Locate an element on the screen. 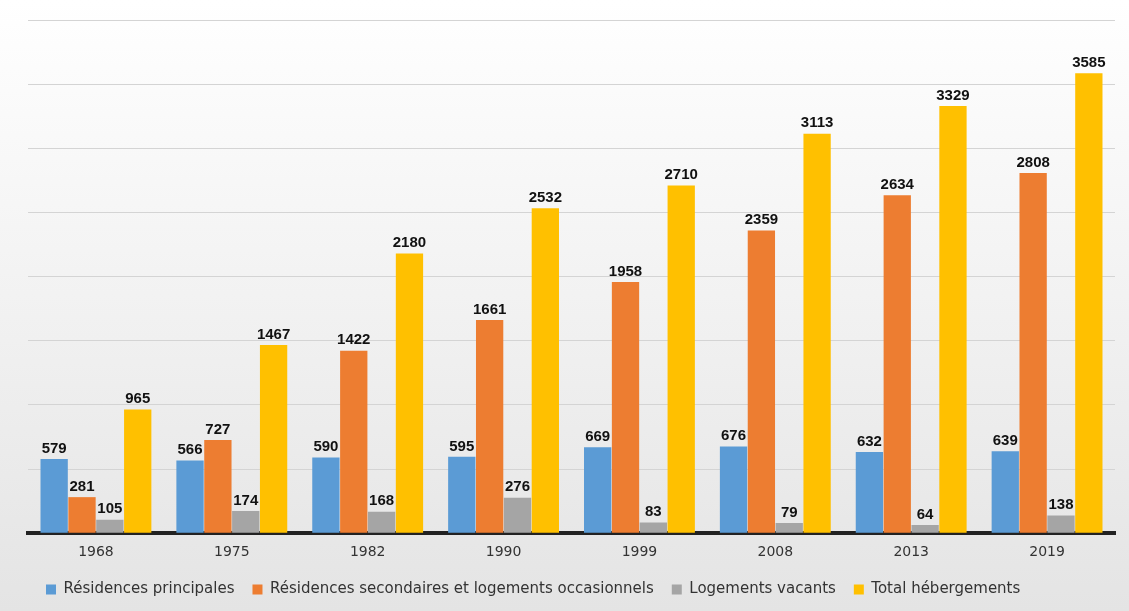 The image size is (1129, 611). data-label: 3585 is located at coordinates (1089, 61).